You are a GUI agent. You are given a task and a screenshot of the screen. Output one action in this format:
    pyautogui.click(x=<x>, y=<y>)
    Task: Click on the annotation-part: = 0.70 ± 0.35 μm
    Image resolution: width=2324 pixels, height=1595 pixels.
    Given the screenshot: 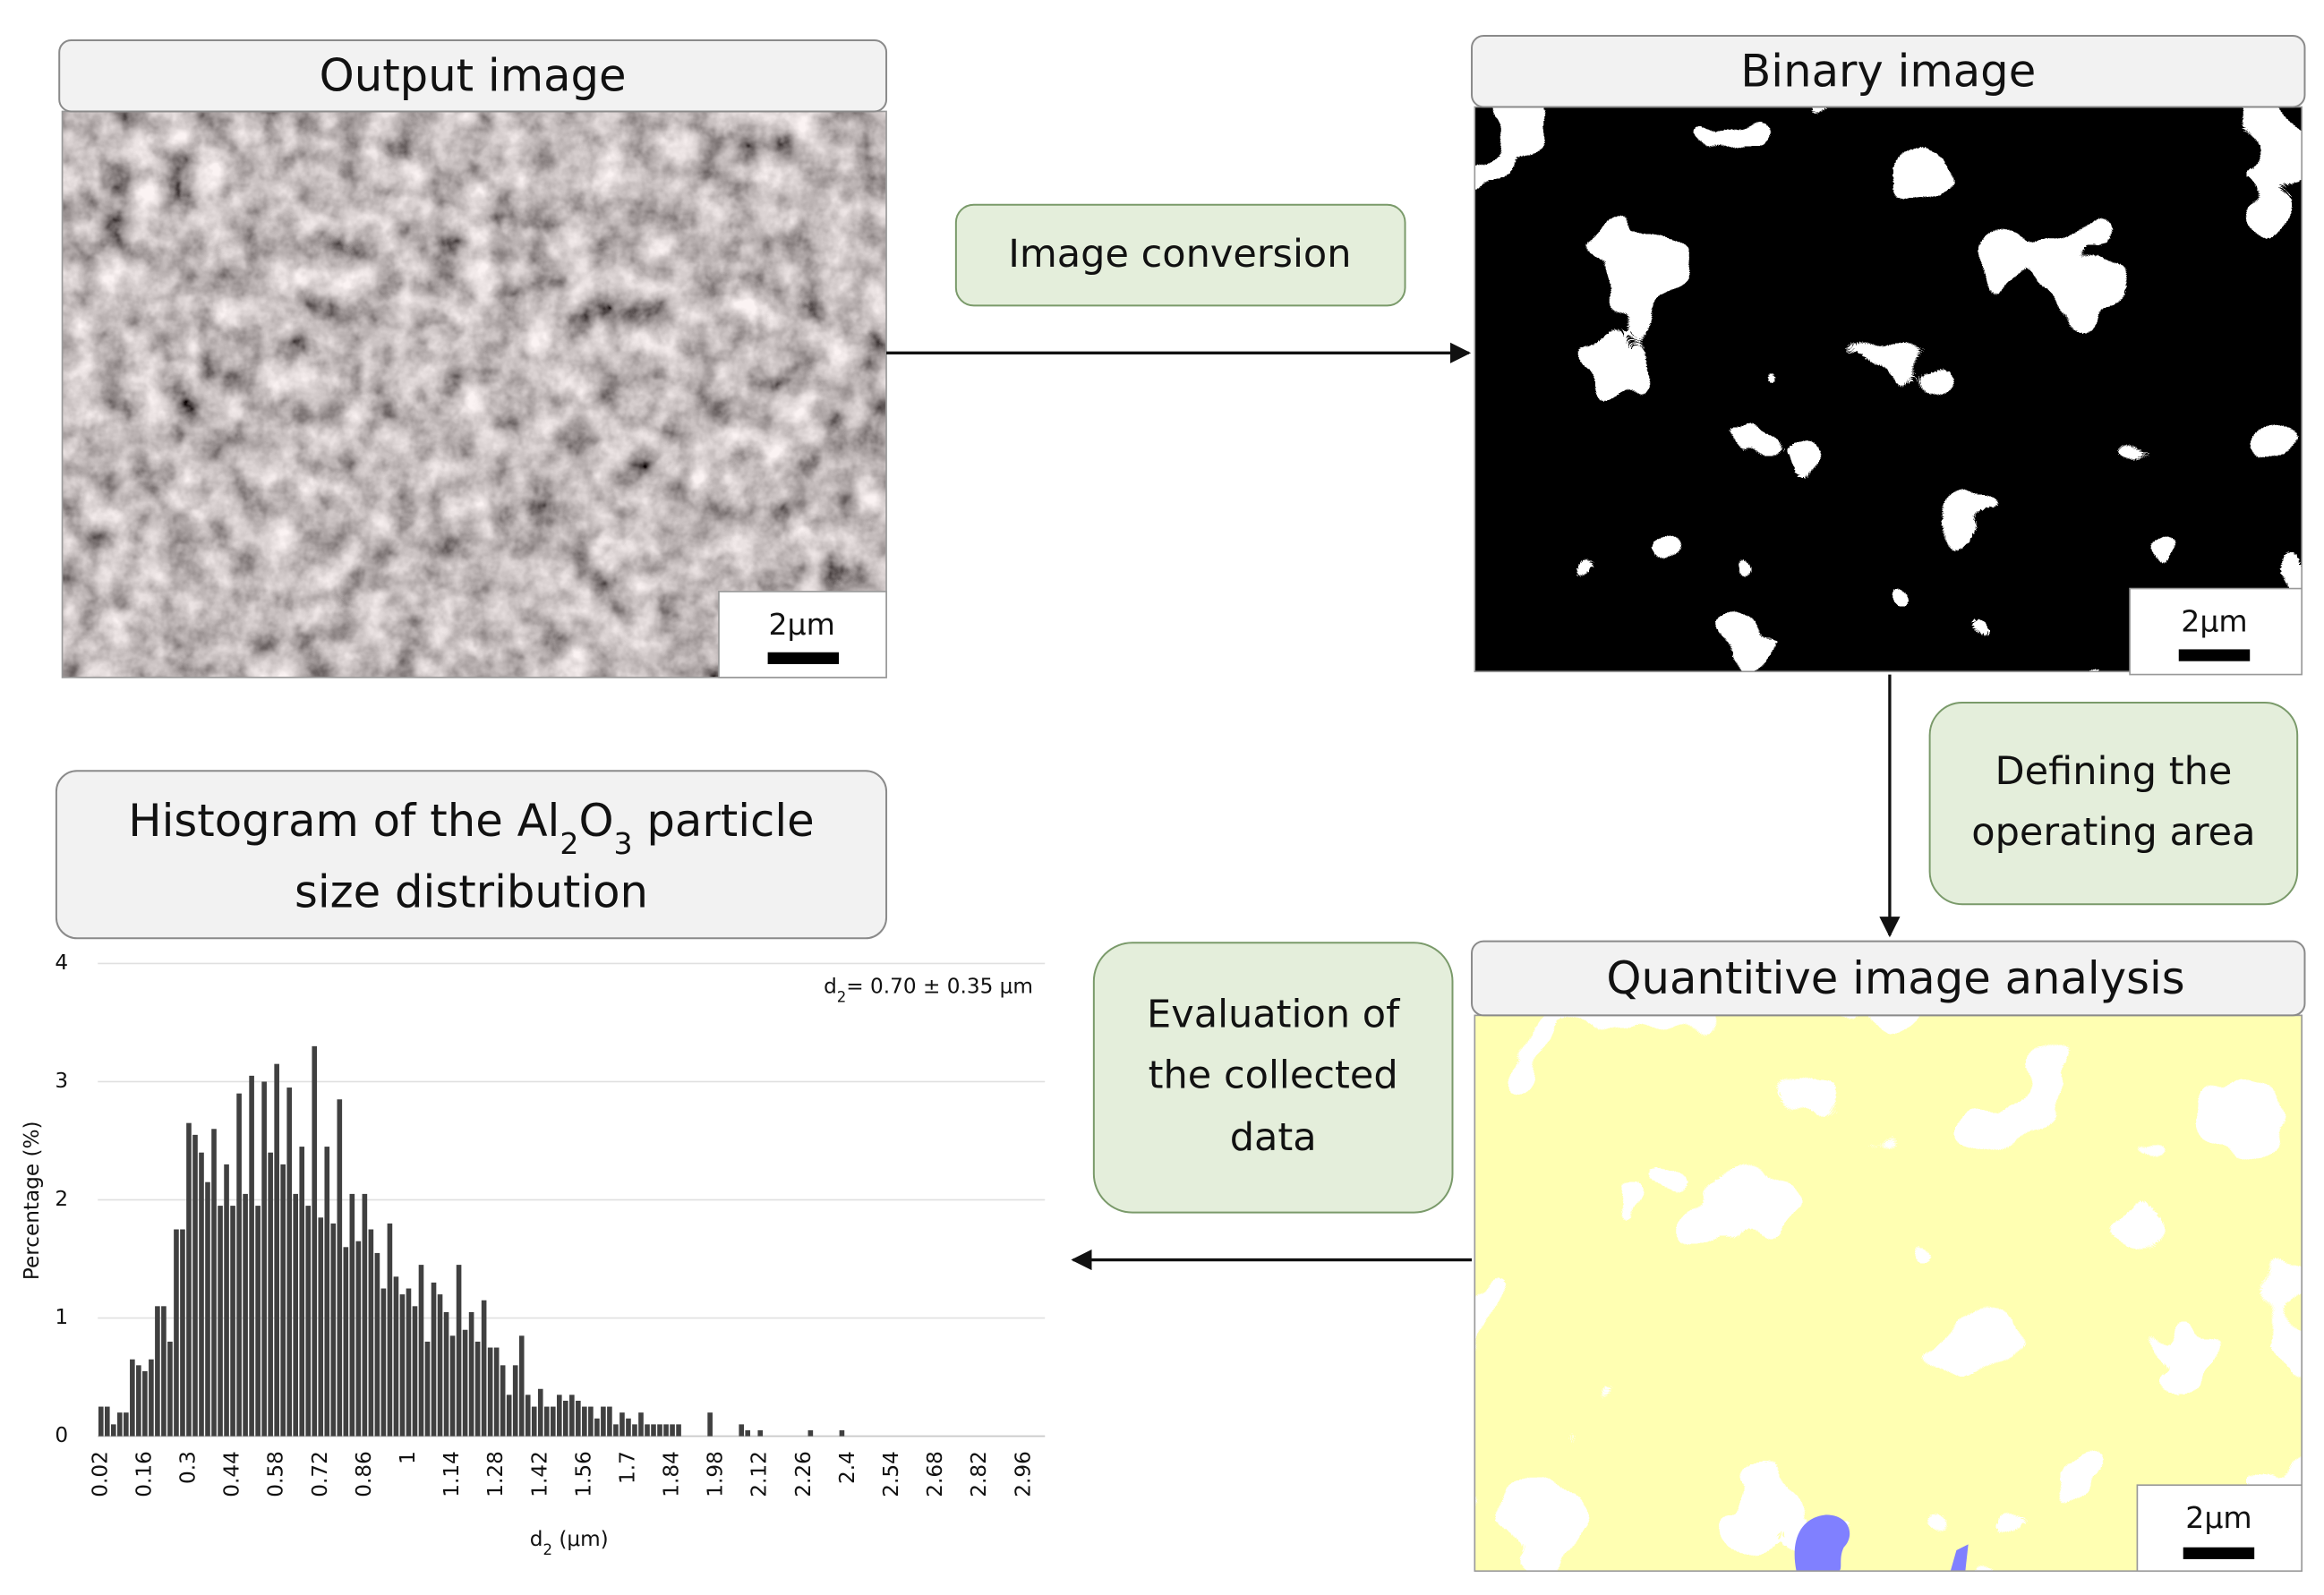 What is the action you would take?
    pyautogui.click(x=939, y=987)
    